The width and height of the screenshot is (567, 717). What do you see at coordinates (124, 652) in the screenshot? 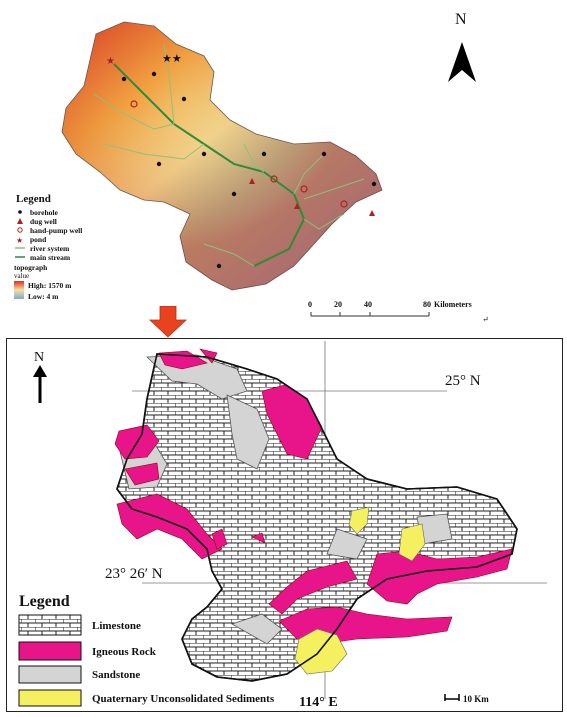
I see `svg-text: Igneous Rock` at bounding box center [124, 652].